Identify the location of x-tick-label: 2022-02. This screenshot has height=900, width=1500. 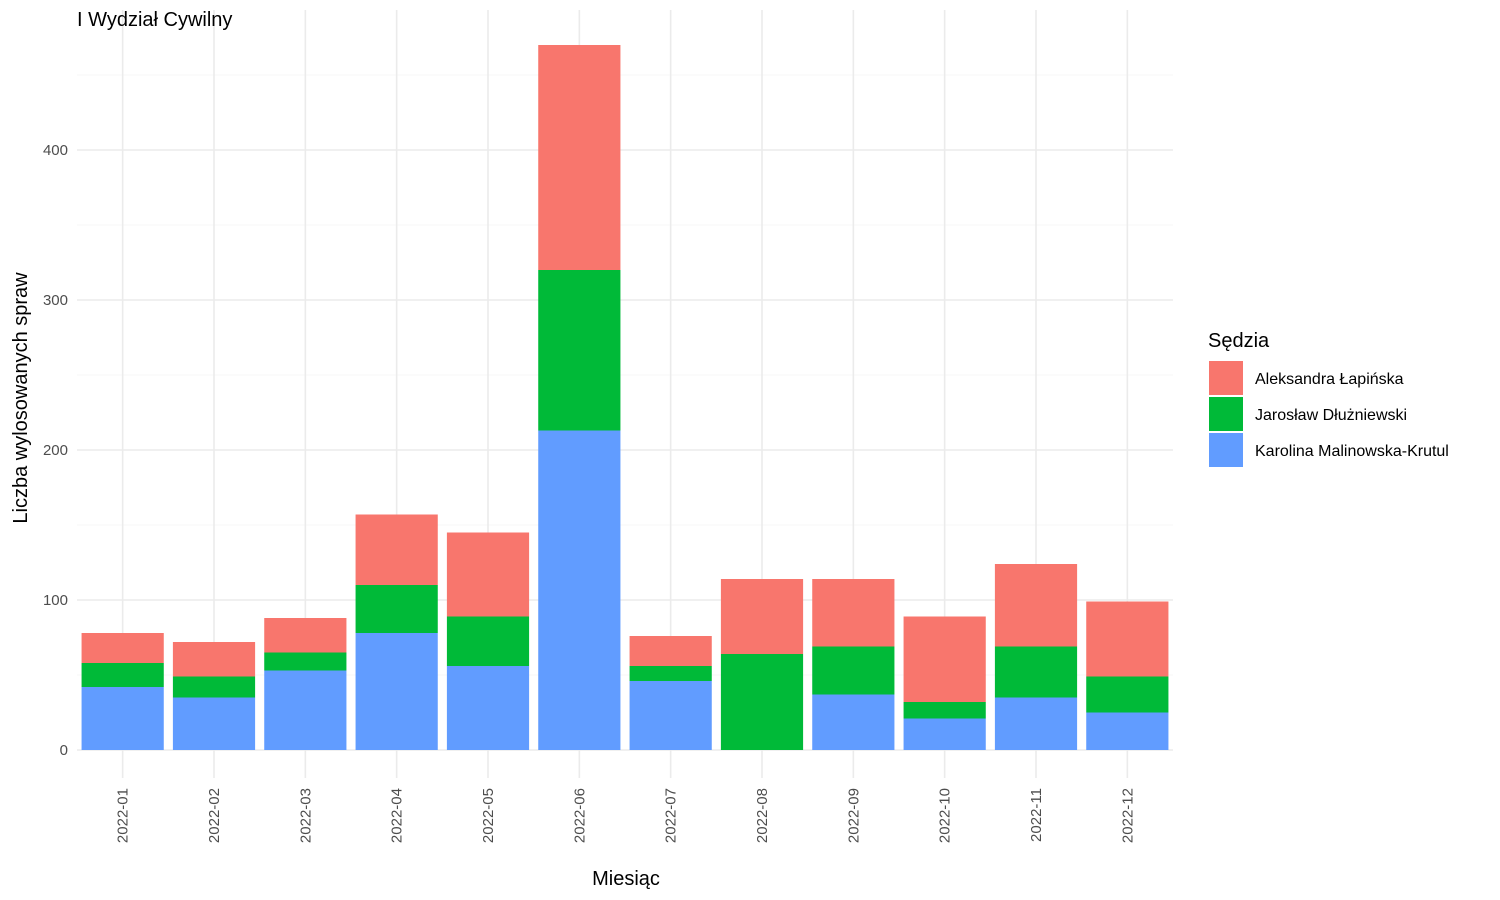
(214, 815).